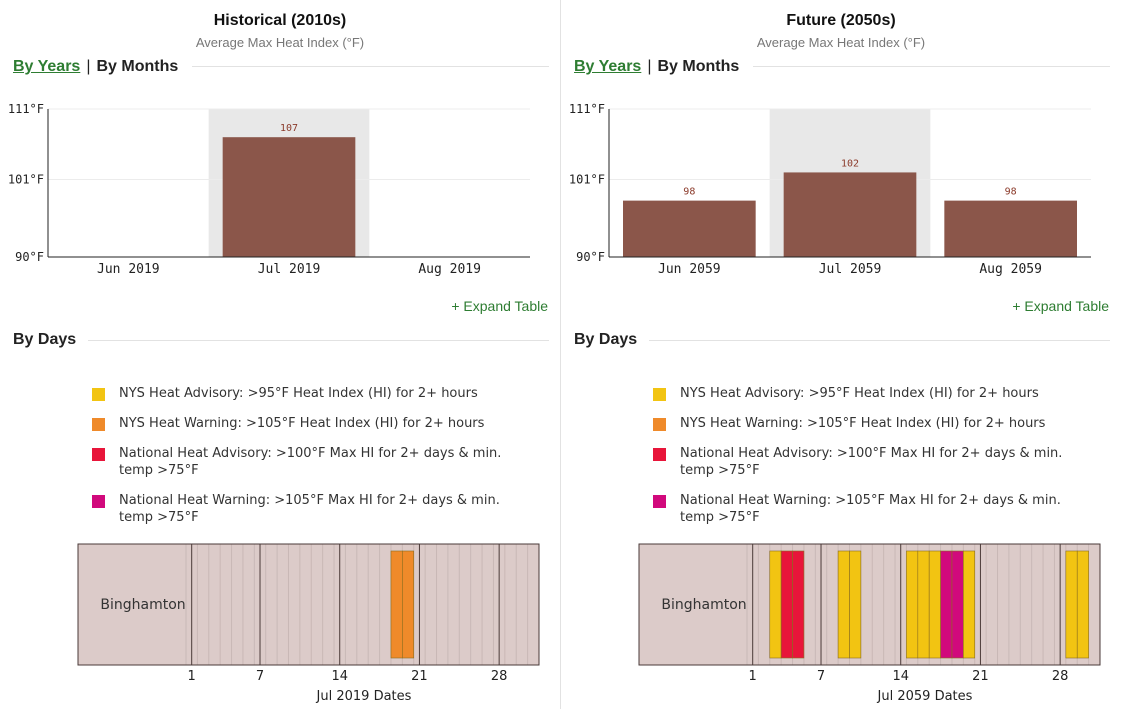 The image size is (1125, 709). Describe the element at coordinates (1010, 269) in the screenshot. I see `x-tick-label: Aug 2059` at that location.